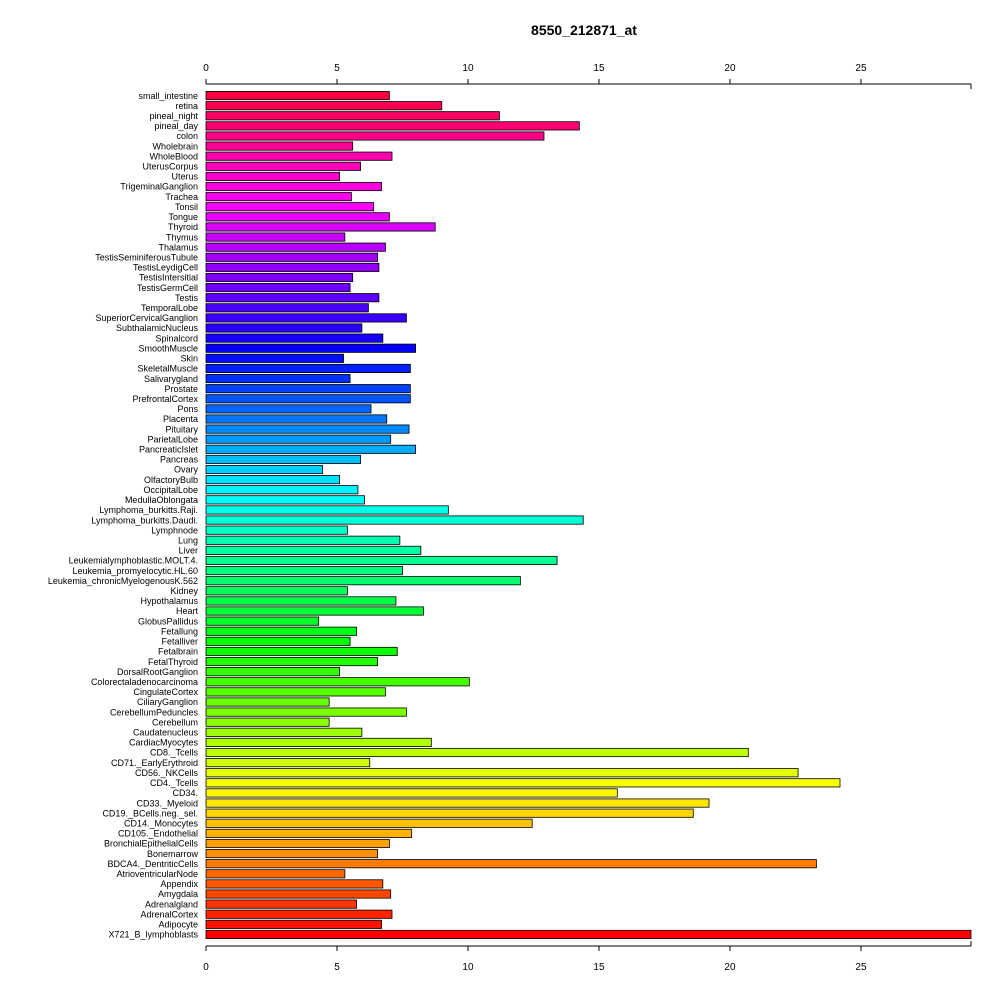 This screenshot has width=1000, height=1000. I want to click on category-label: pineal_day, so click(176, 126).